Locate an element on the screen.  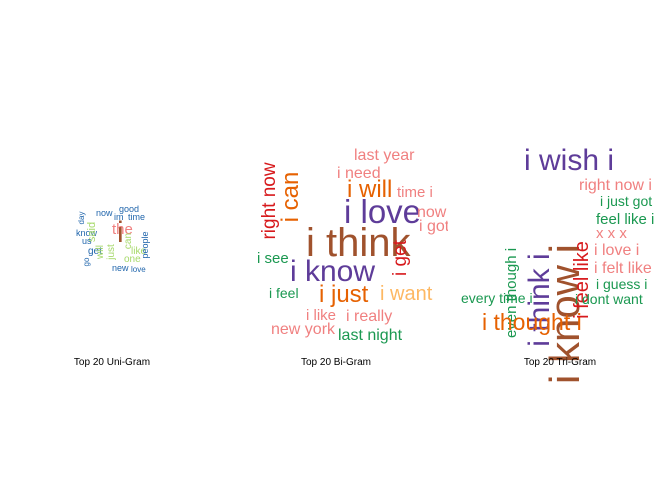
cloud-word: i get is located at coordinates (400, 257).